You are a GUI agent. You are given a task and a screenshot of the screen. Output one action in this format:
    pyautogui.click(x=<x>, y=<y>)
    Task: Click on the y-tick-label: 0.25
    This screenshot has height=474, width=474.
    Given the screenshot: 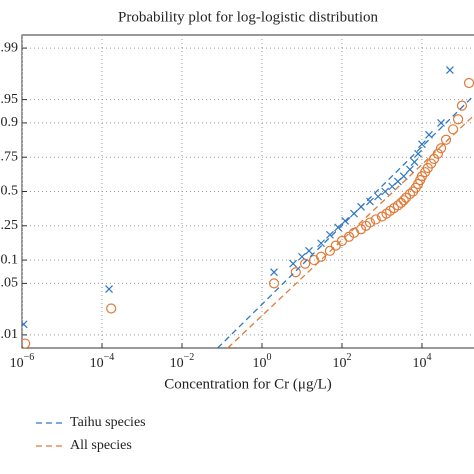 What is the action you would take?
    pyautogui.click(x=9, y=225)
    